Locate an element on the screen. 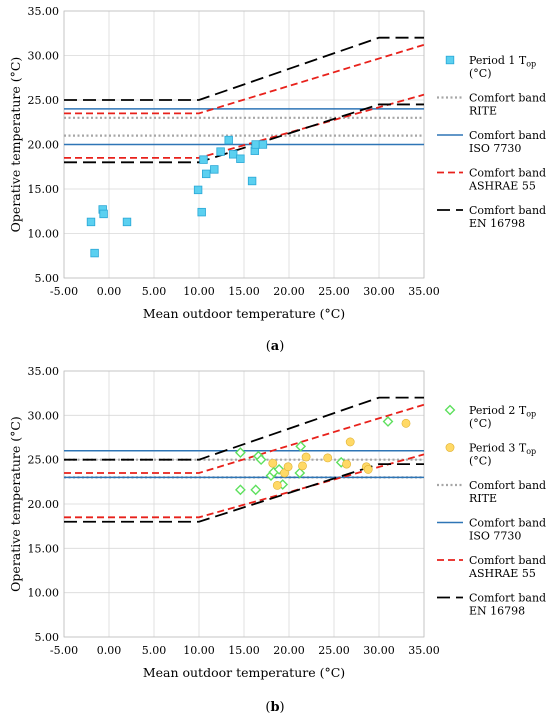 Image resolution: width=550 pixels, height=721 pixels. x-axis-label: Mean outdoor temperature (°C) is located at coordinates (244, 672).